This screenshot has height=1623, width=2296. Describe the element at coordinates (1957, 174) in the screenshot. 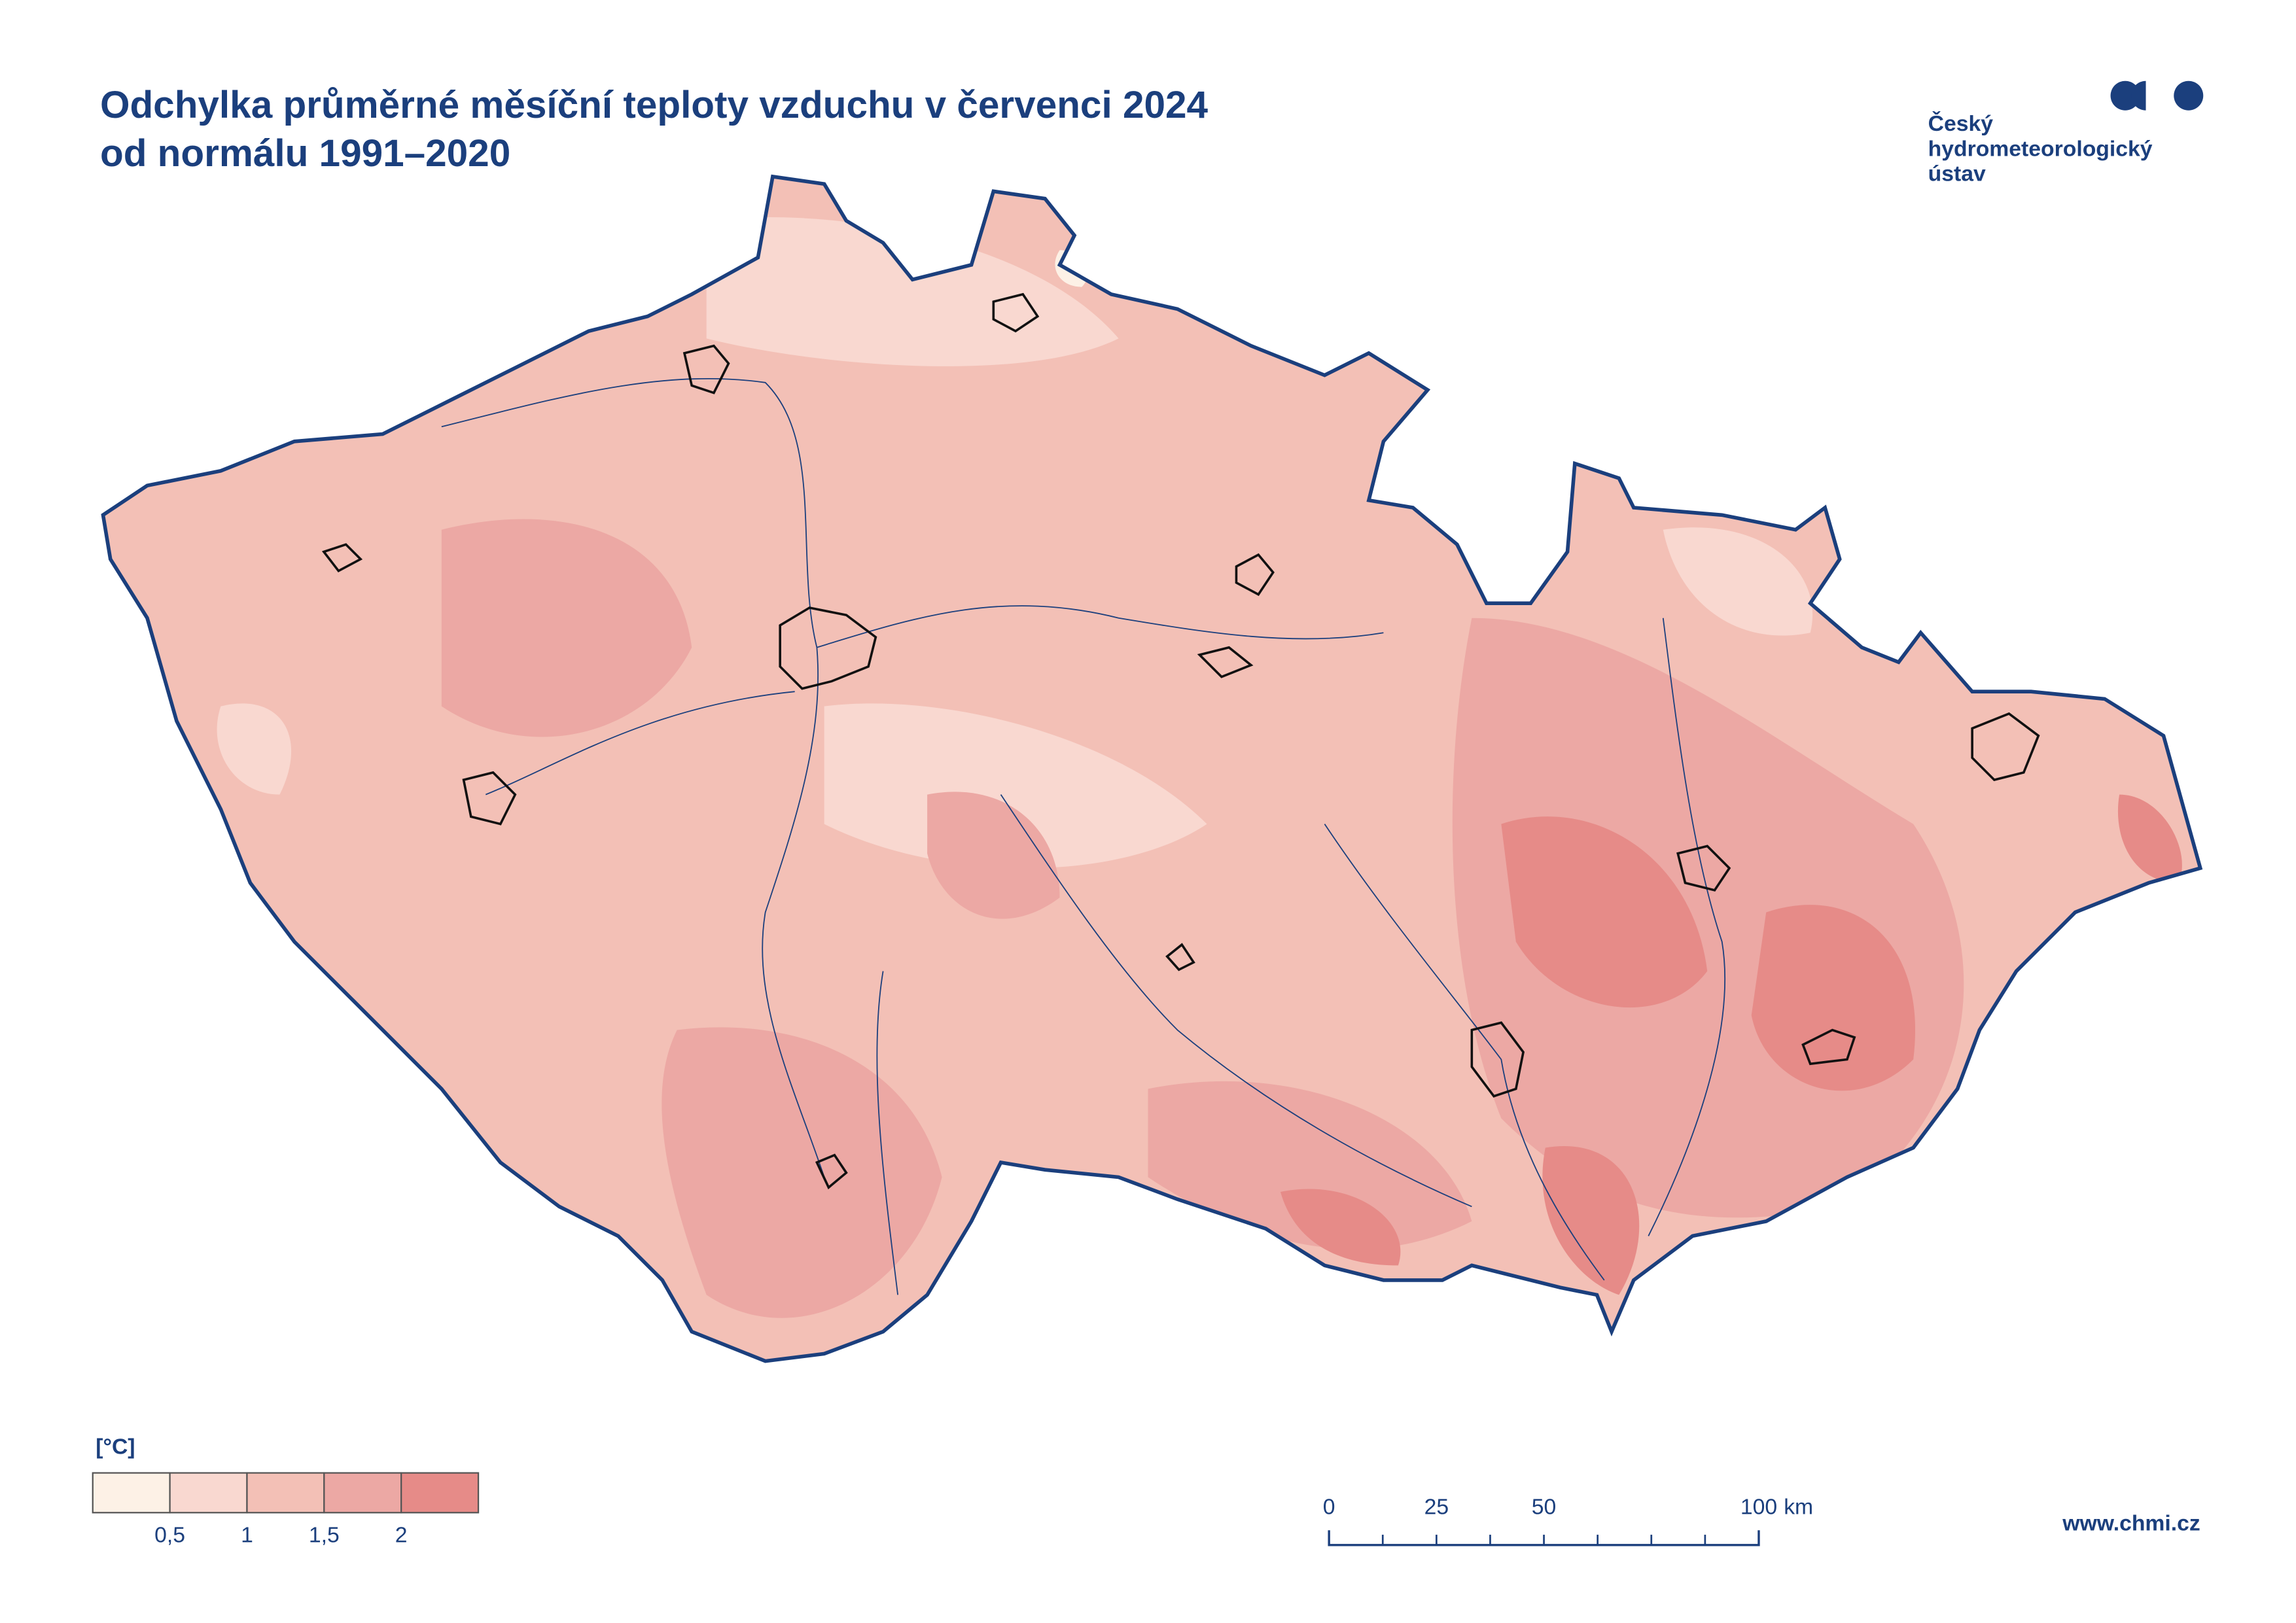

I see `logo-text: ústav` at that location.